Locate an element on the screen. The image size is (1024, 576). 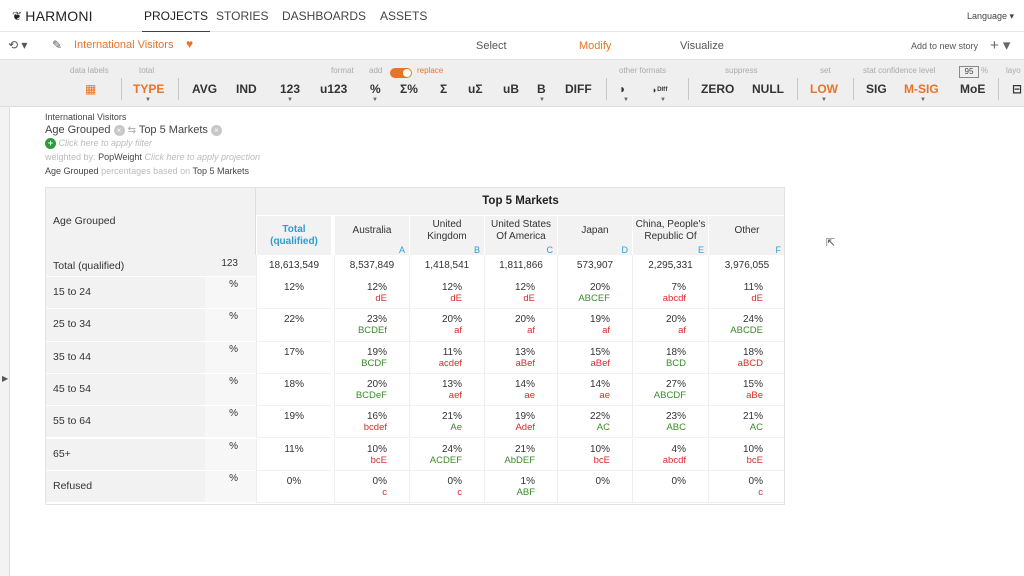
table-cell: 24% ABCDE is located at coordinates (746, 325).